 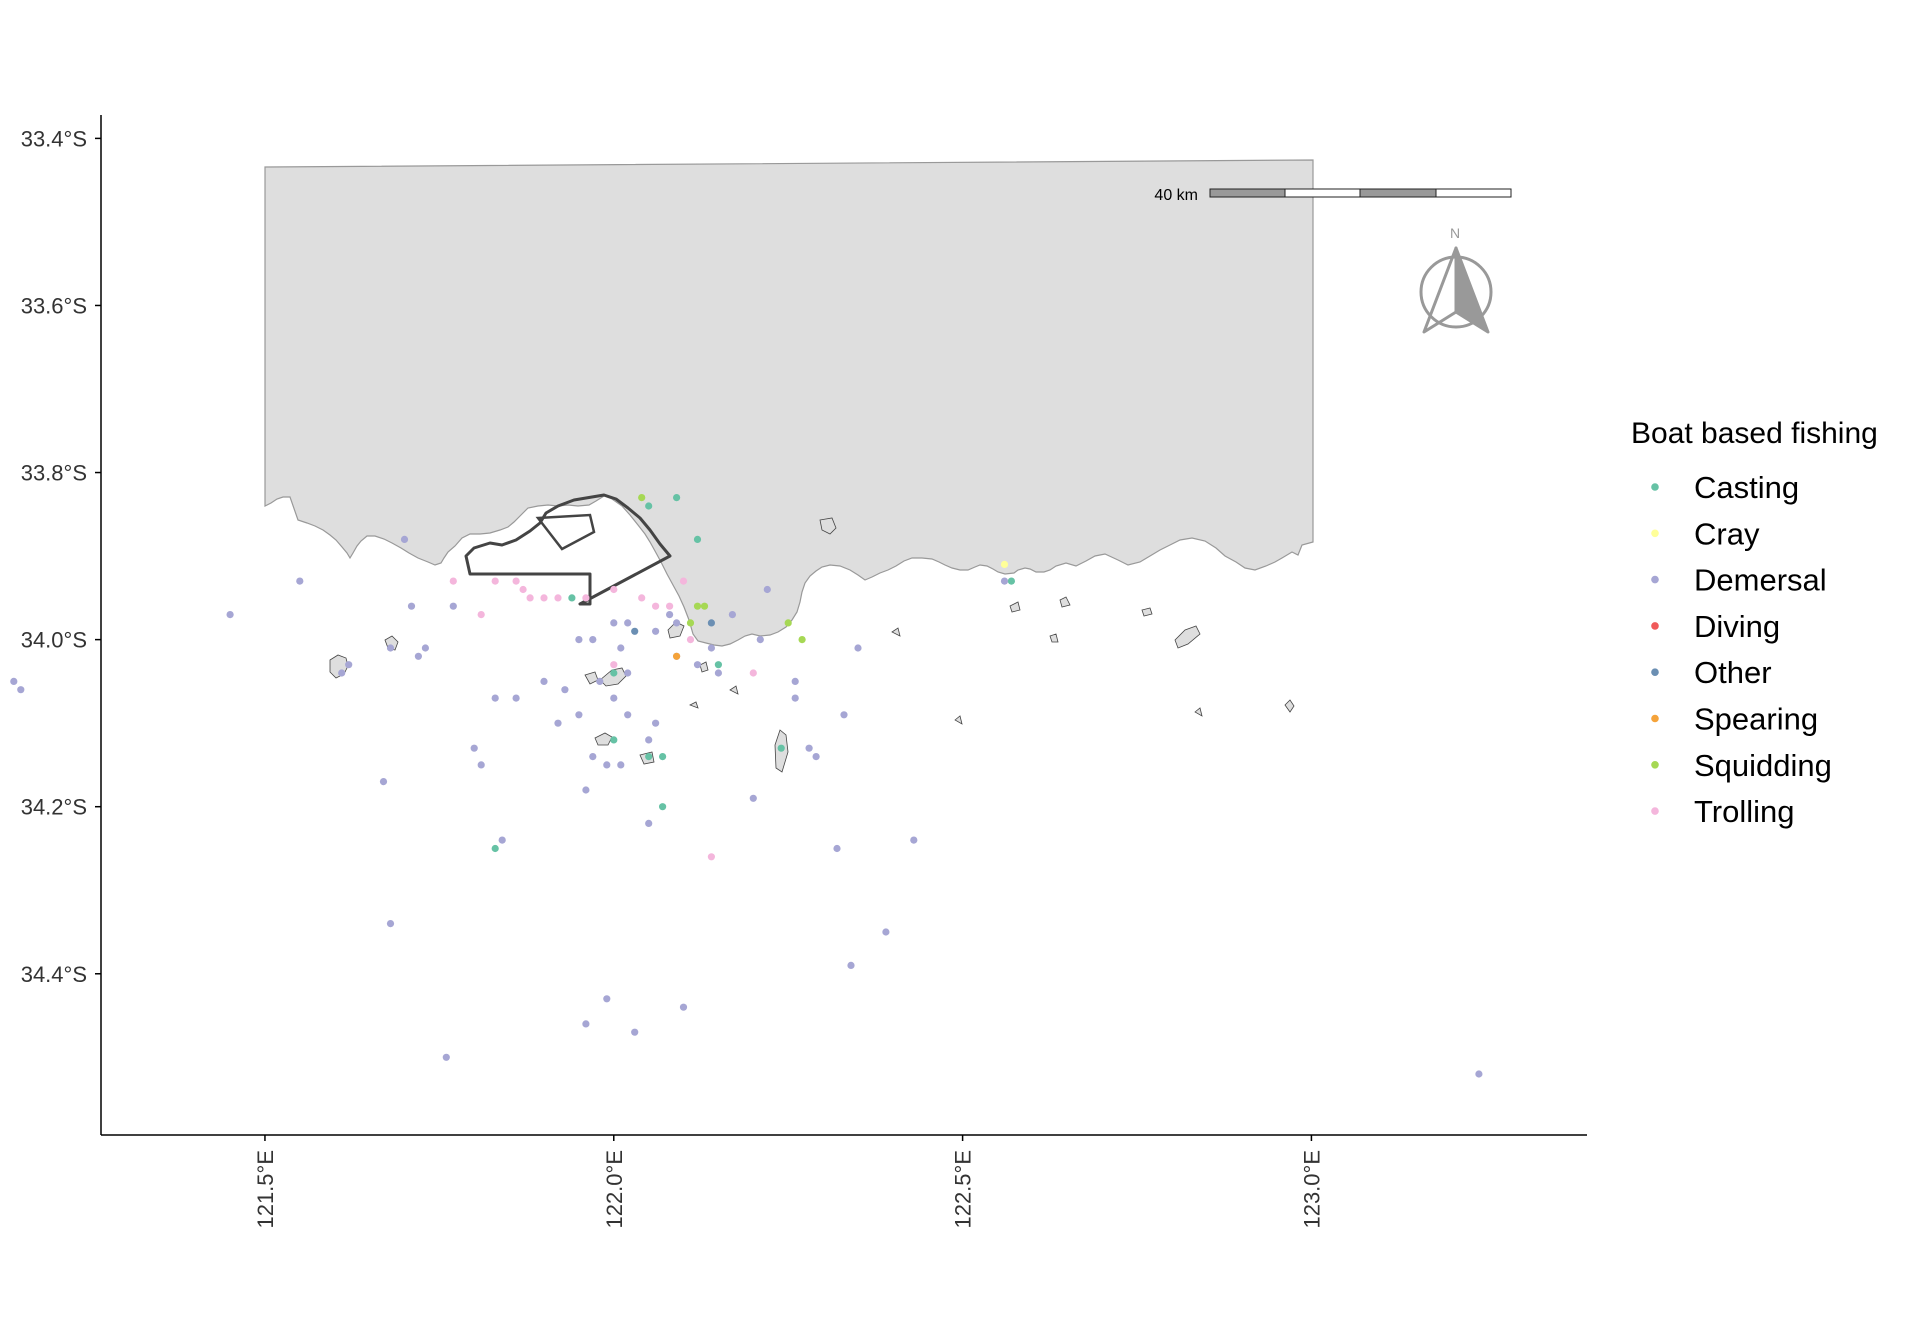 I want to click on x-tick-label: 121.5°E, so click(x=265, y=1189).